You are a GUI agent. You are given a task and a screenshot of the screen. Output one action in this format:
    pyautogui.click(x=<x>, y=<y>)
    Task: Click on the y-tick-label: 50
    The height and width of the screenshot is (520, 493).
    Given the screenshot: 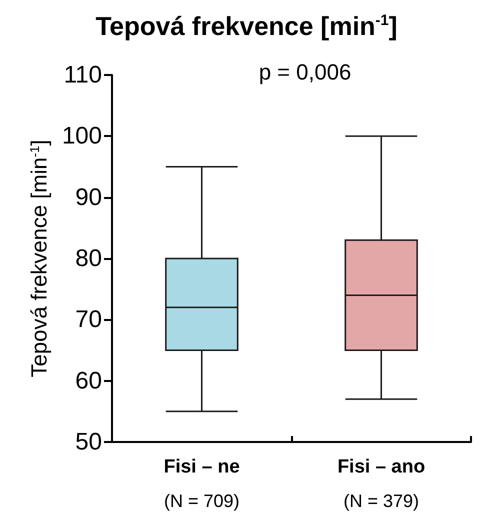 What is the action you would take?
    pyautogui.click(x=88, y=442)
    